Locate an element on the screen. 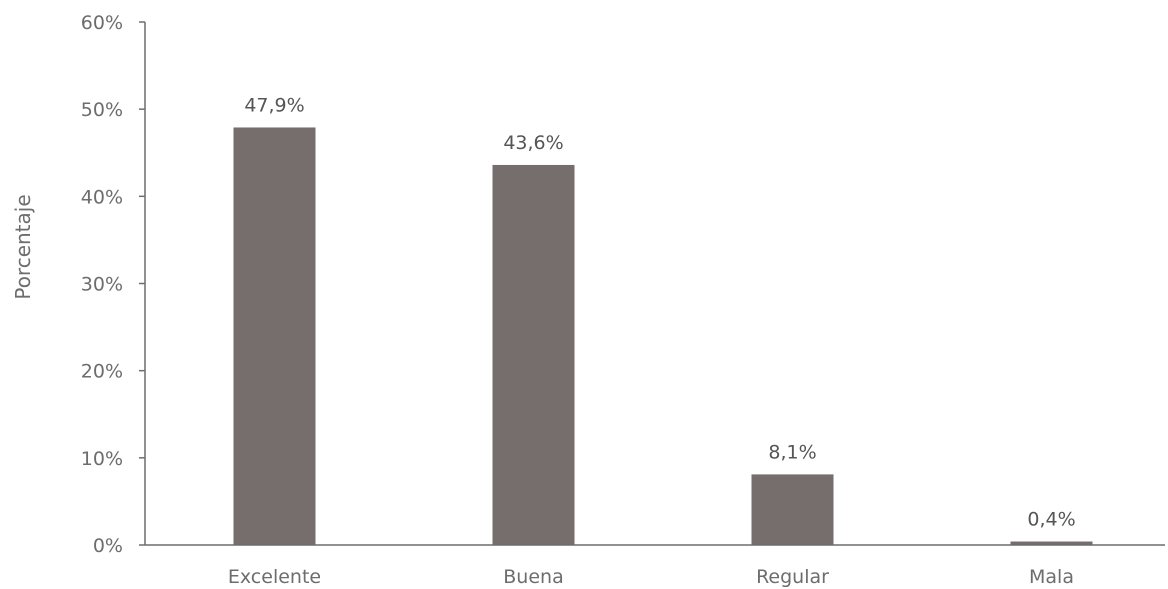 This screenshot has width=1168, height=589. y-axis: 0% 10% 20% 30% 40% 50% 60% is located at coordinates (113, 284).